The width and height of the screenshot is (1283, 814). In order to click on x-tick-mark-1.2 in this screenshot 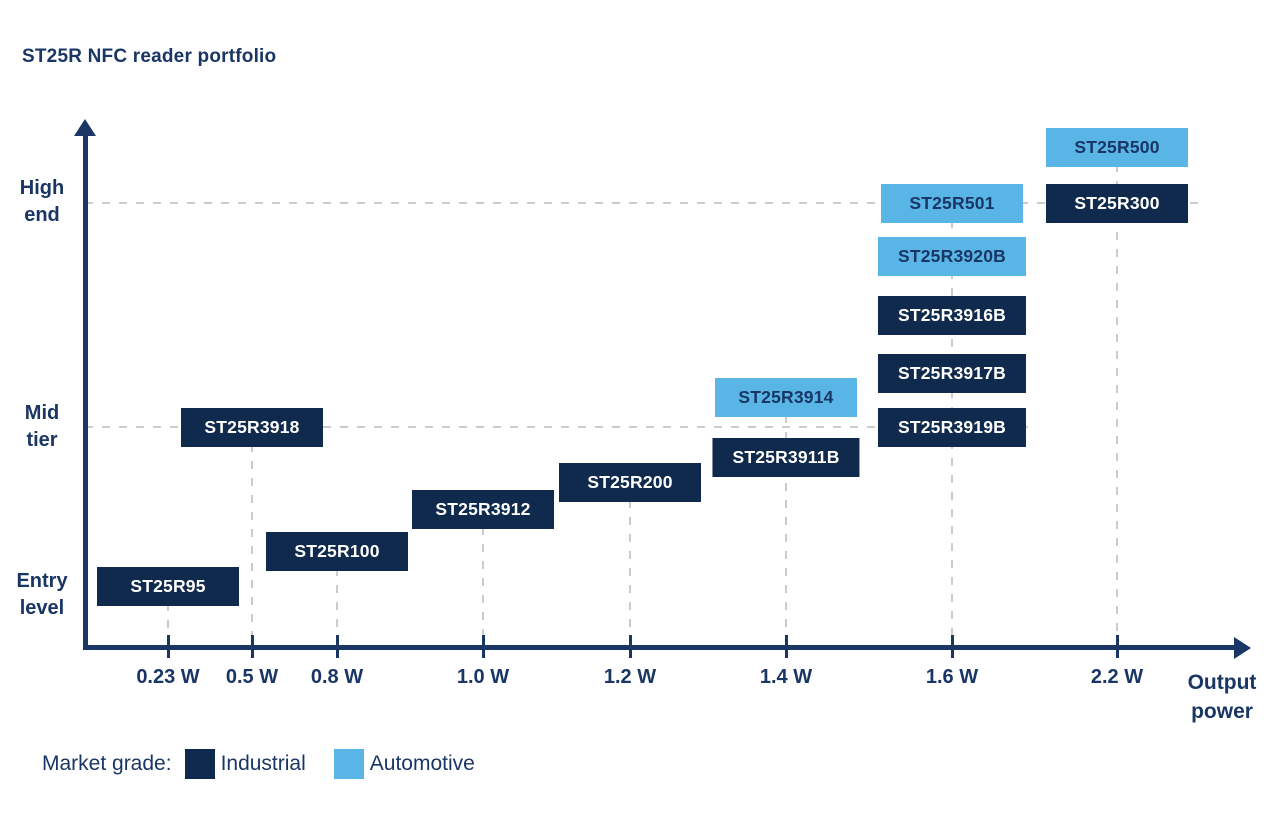, I will do `click(630, 646)`.